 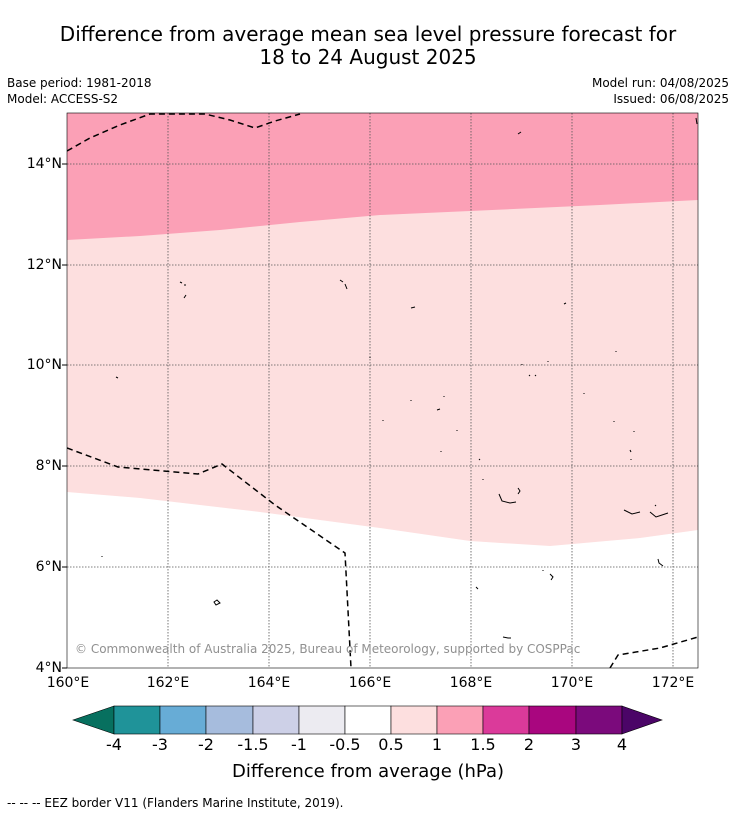 I want to click on colorbar-tick-label: -4, so click(x=114, y=744).